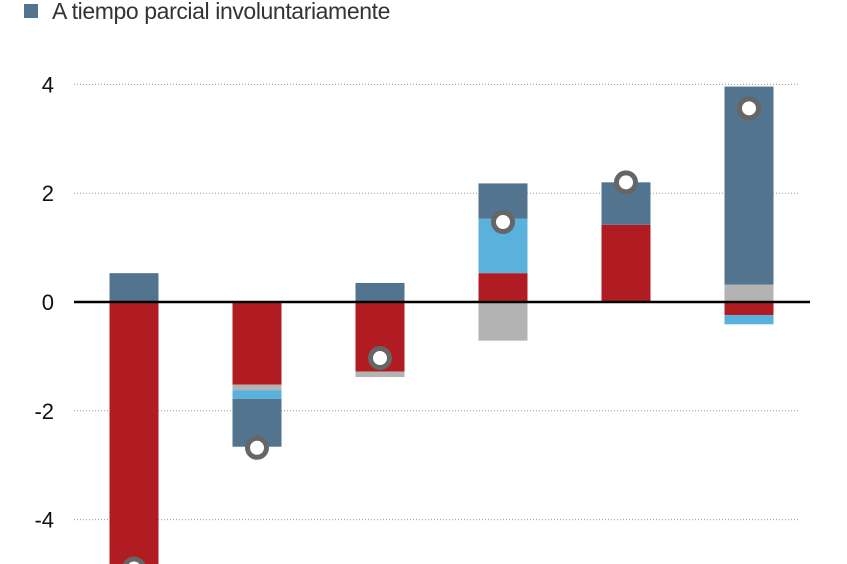 The image size is (847, 564). Describe the element at coordinates (44, 520) in the screenshot. I see `y-tick-label: -4` at that location.